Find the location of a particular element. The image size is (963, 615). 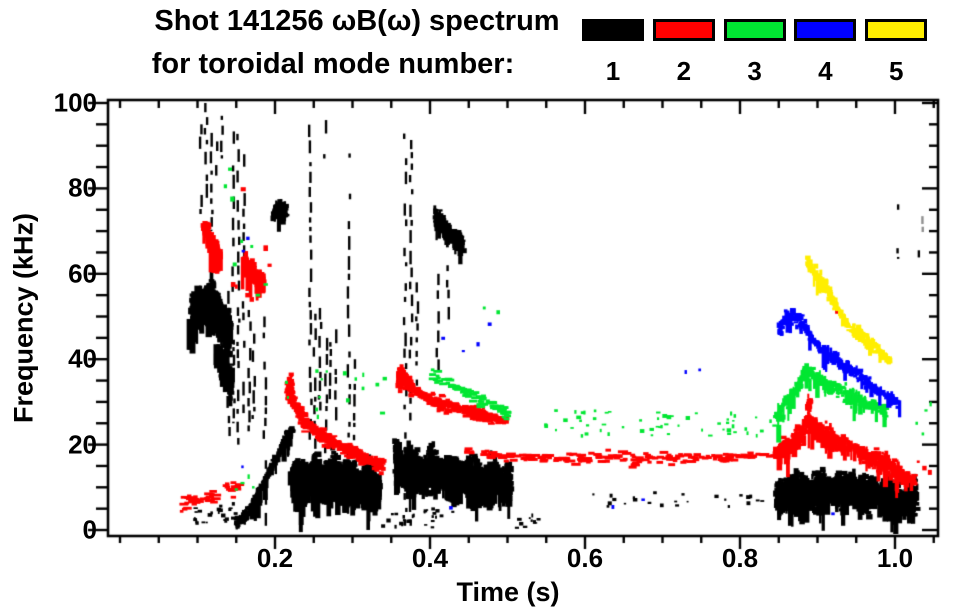

chart-subtitle: for toroidal mode number: is located at coordinates (333, 64).